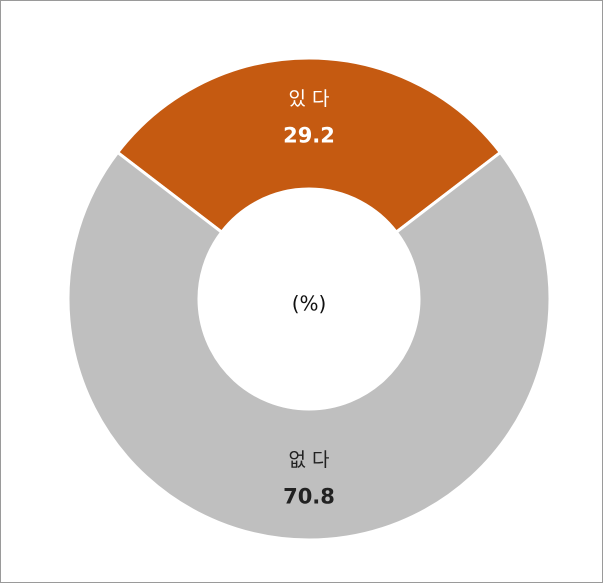 This screenshot has width=603, height=583. Describe the element at coordinates (309, 99) in the screenshot. I see `slice-category-label: 있 다` at that location.